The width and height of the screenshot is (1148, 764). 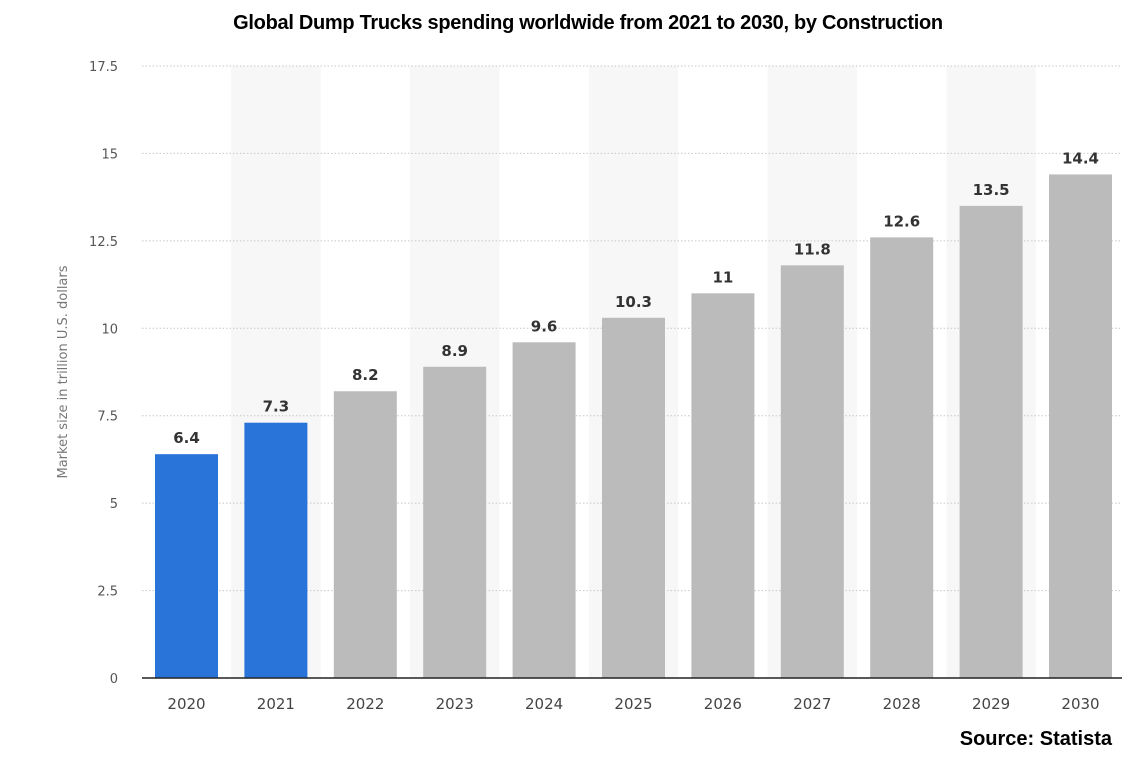 What do you see at coordinates (544, 326) in the screenshot?
I see `data-label: 9.6` at bounding box center [544, 326].